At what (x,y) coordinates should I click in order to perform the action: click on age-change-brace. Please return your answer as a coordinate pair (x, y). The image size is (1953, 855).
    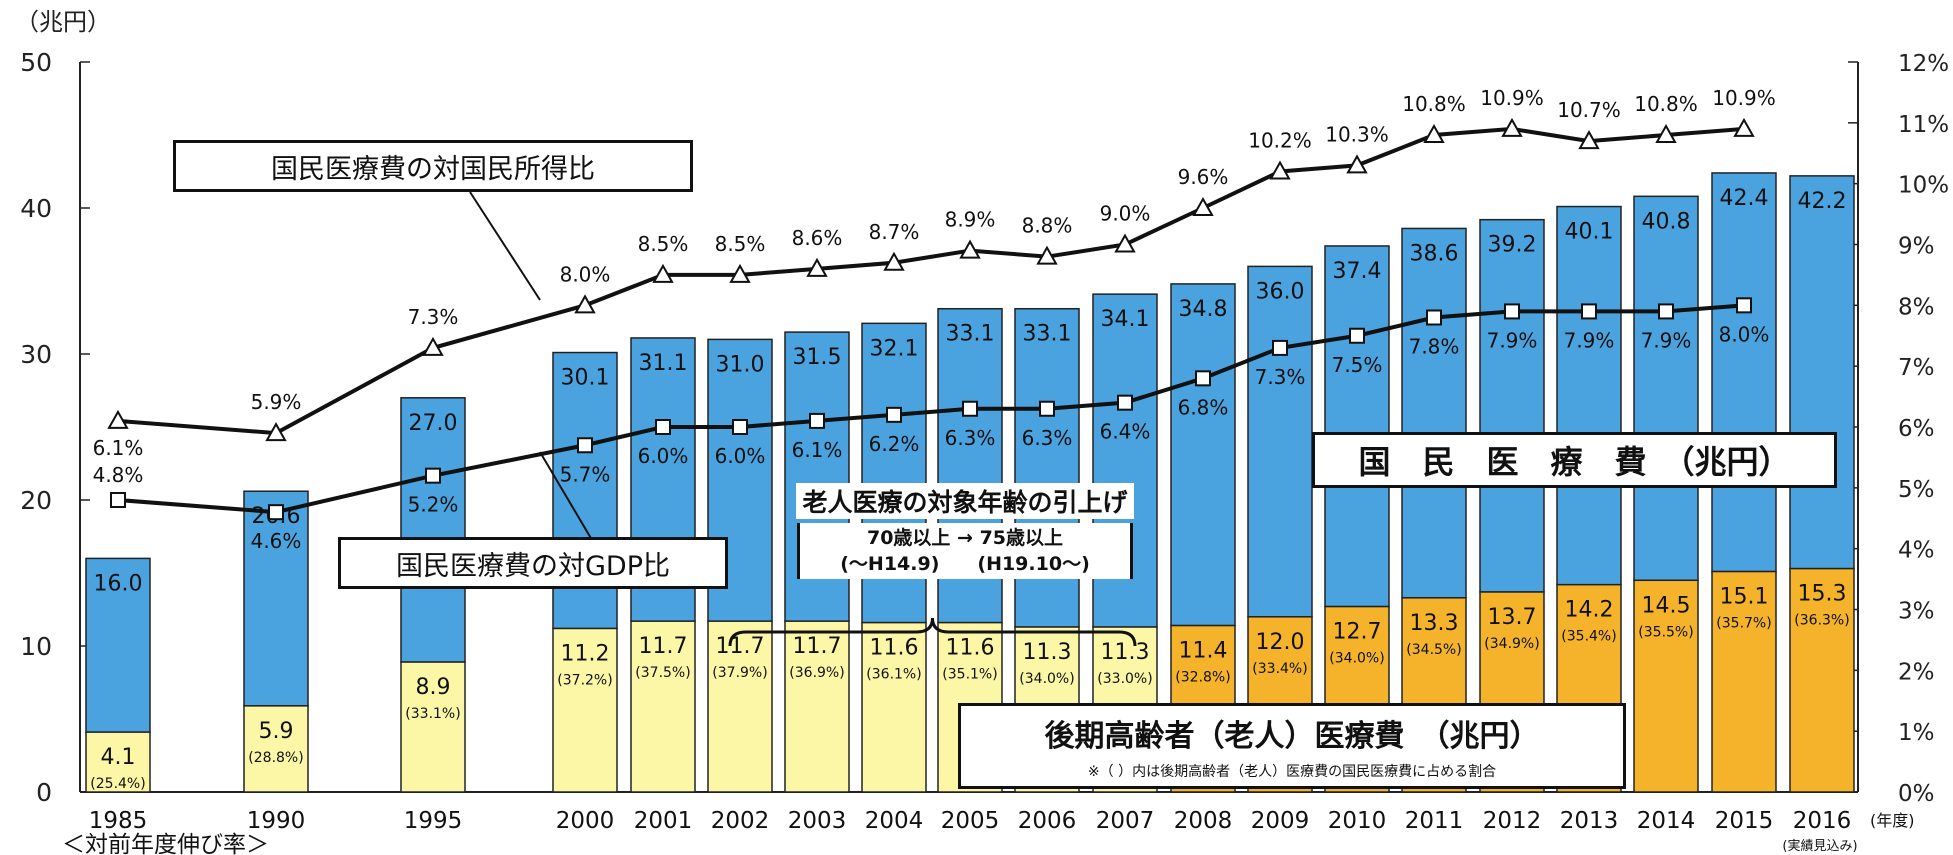
    Looking at the image, I should click on (932, 632).